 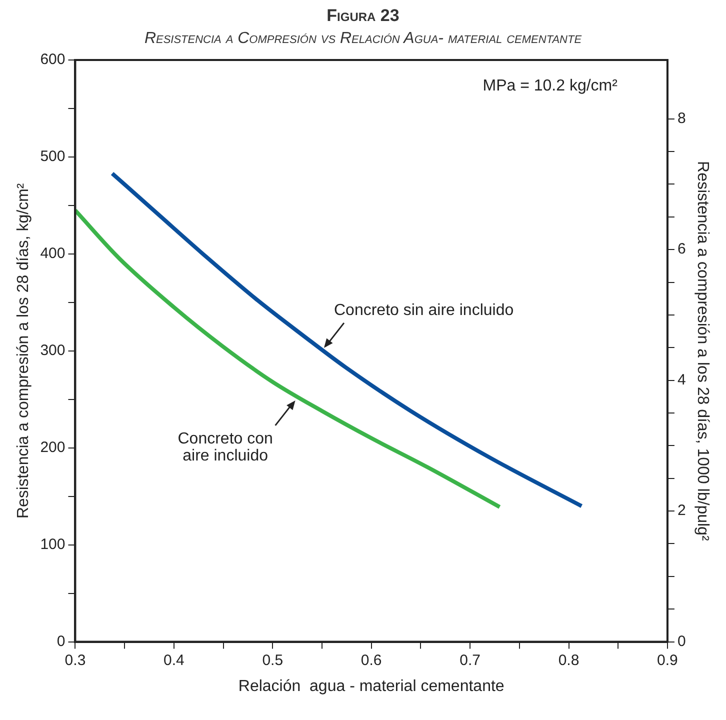 What do you see at coordinates (681, 118) in the screenshot?
I see `y2-tick-label: 8` at bounding box center [681, 118].